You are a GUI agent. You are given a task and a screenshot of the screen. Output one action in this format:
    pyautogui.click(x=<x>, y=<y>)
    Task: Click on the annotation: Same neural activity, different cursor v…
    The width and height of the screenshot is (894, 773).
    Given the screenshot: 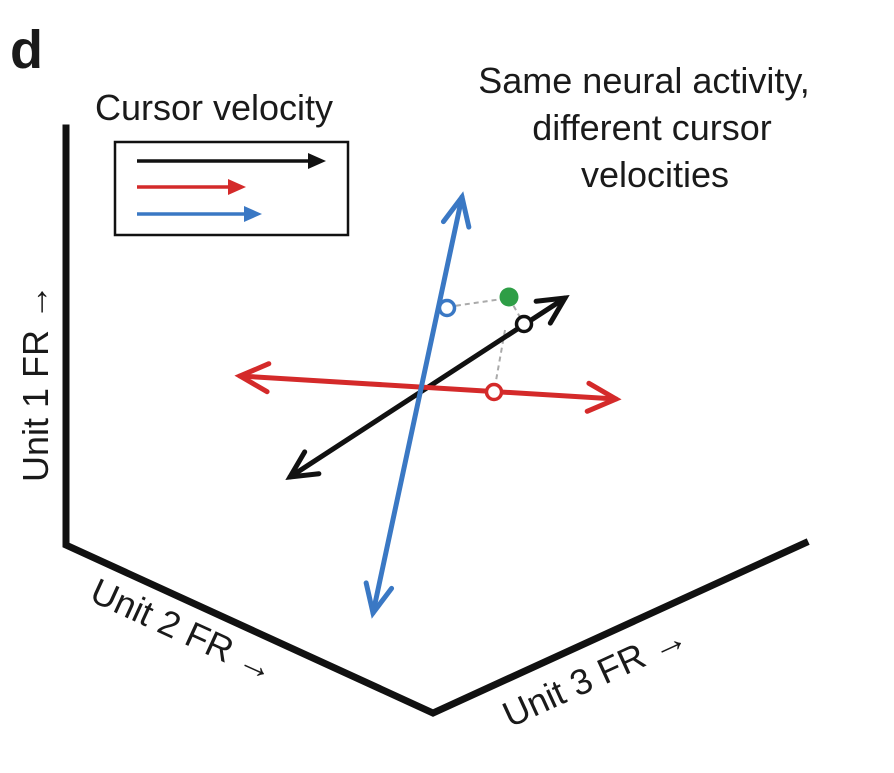 What is the action you would take?
    pyautogui.click(x=643, y=127)
    